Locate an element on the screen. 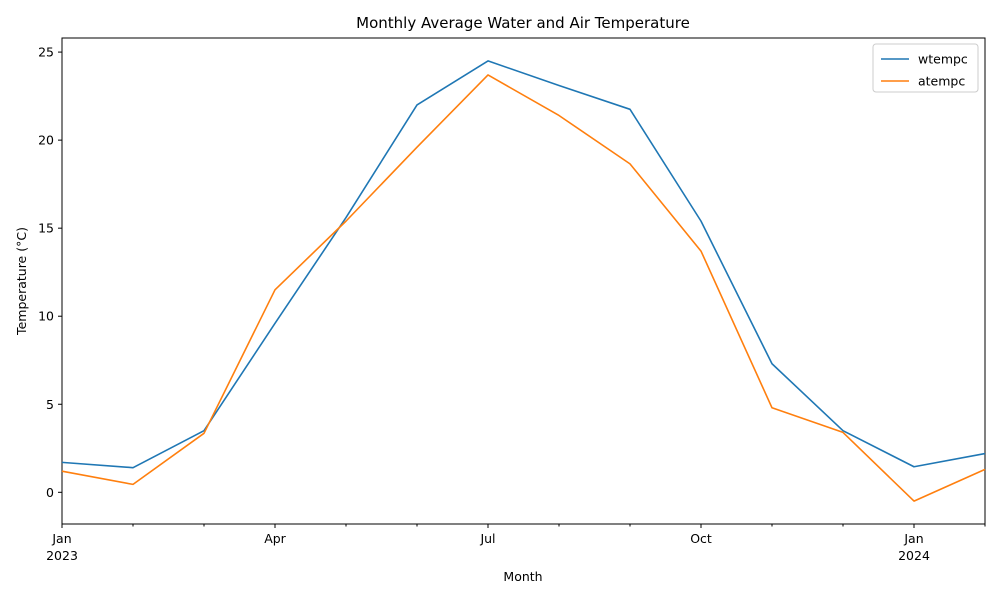  x-tick-year-label: 2023 is located at coordinates (62, 555).